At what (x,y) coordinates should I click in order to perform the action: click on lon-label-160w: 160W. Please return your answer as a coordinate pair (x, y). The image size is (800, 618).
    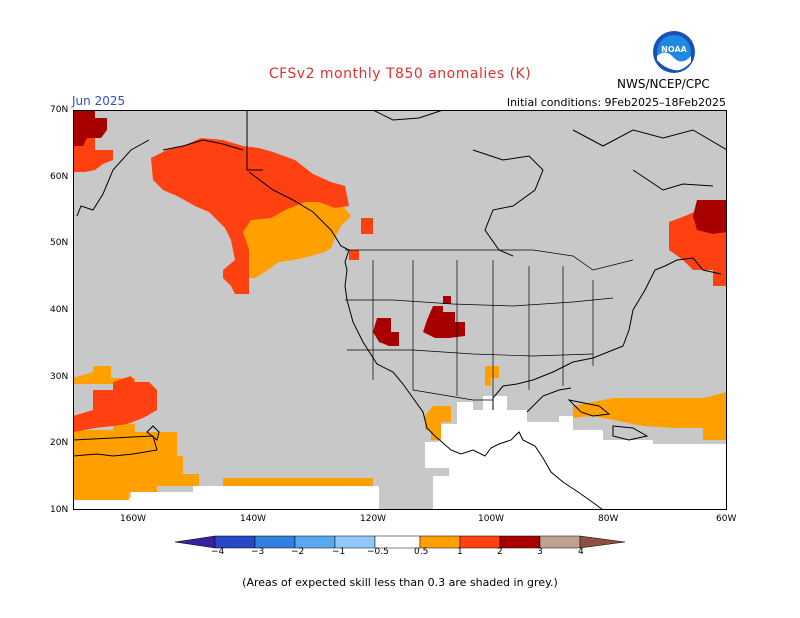
    Looking at the image, I should click on (133, 519).